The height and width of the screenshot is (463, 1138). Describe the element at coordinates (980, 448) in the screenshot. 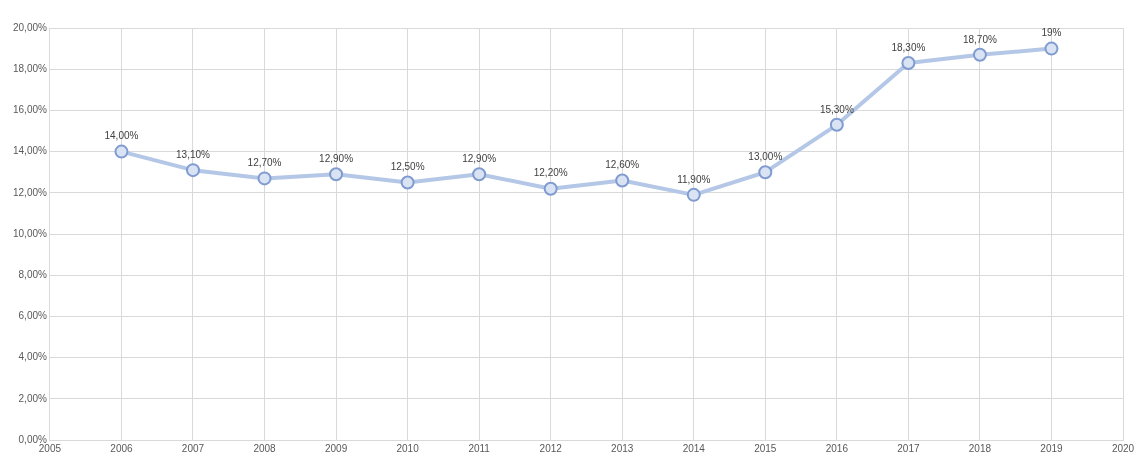

I see `x-tick-label: 2018` at that location.